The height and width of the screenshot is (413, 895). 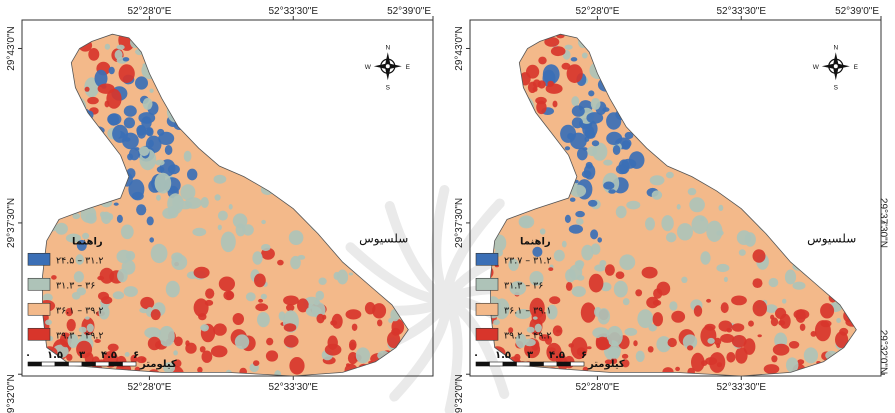 I want to click on left-tick-label: 29°43'0"N, so click(x=459, y=48).